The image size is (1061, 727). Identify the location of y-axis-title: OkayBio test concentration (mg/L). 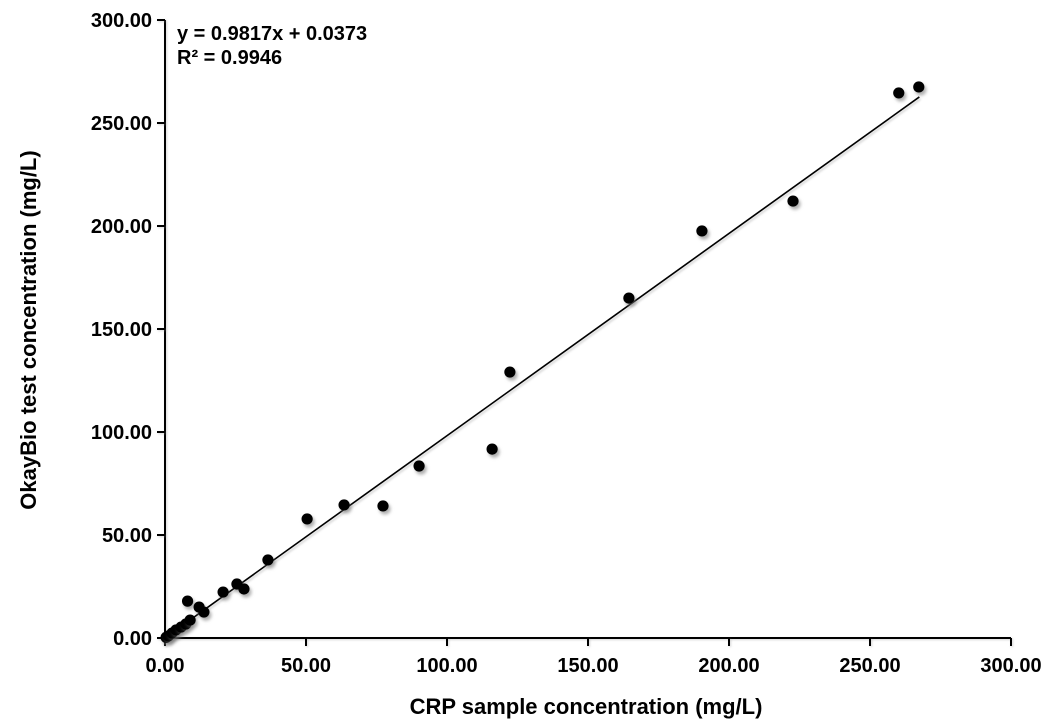
(28, 329).